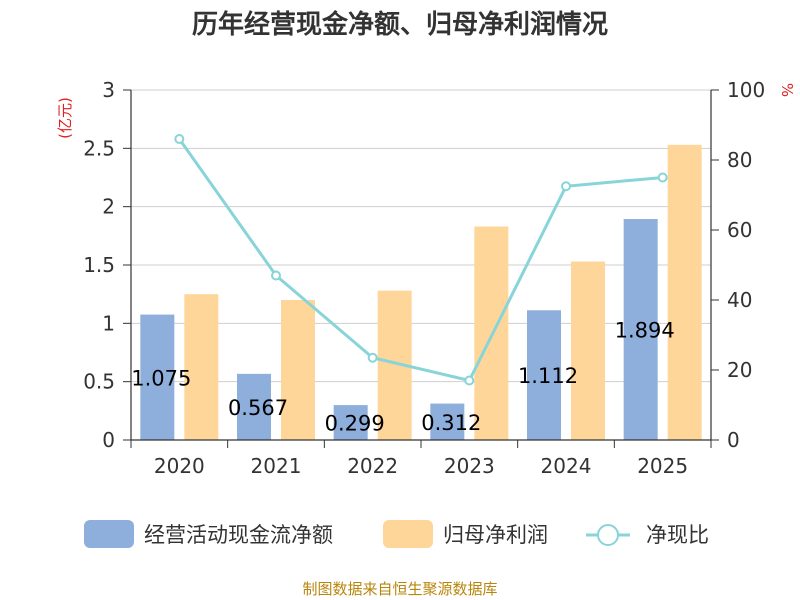  Describe the element at coordinates (108, 323) in the screenshot. I see `y-left-tick-label: 1` at that location.